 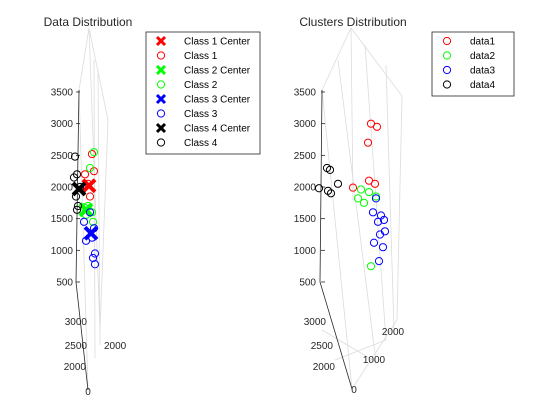 I want to click on legend: data1 data2 data3 data4, so click(x=473, y=64).